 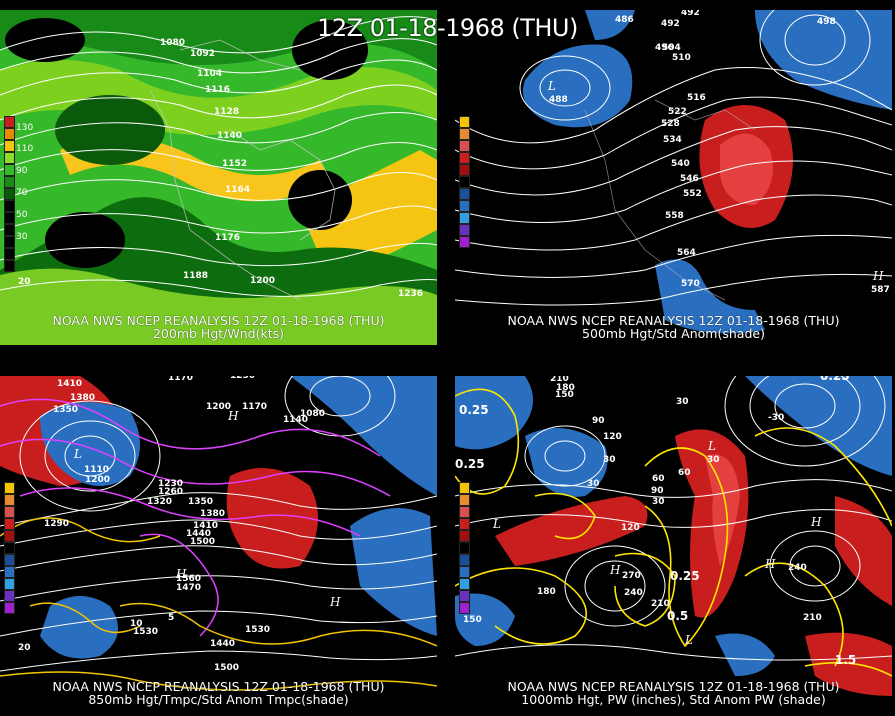 I want to click on panel-subtitle: 850mb Hgt/Tmpc/Std Anom Tmpc(shade), so click(x=218, y=699).